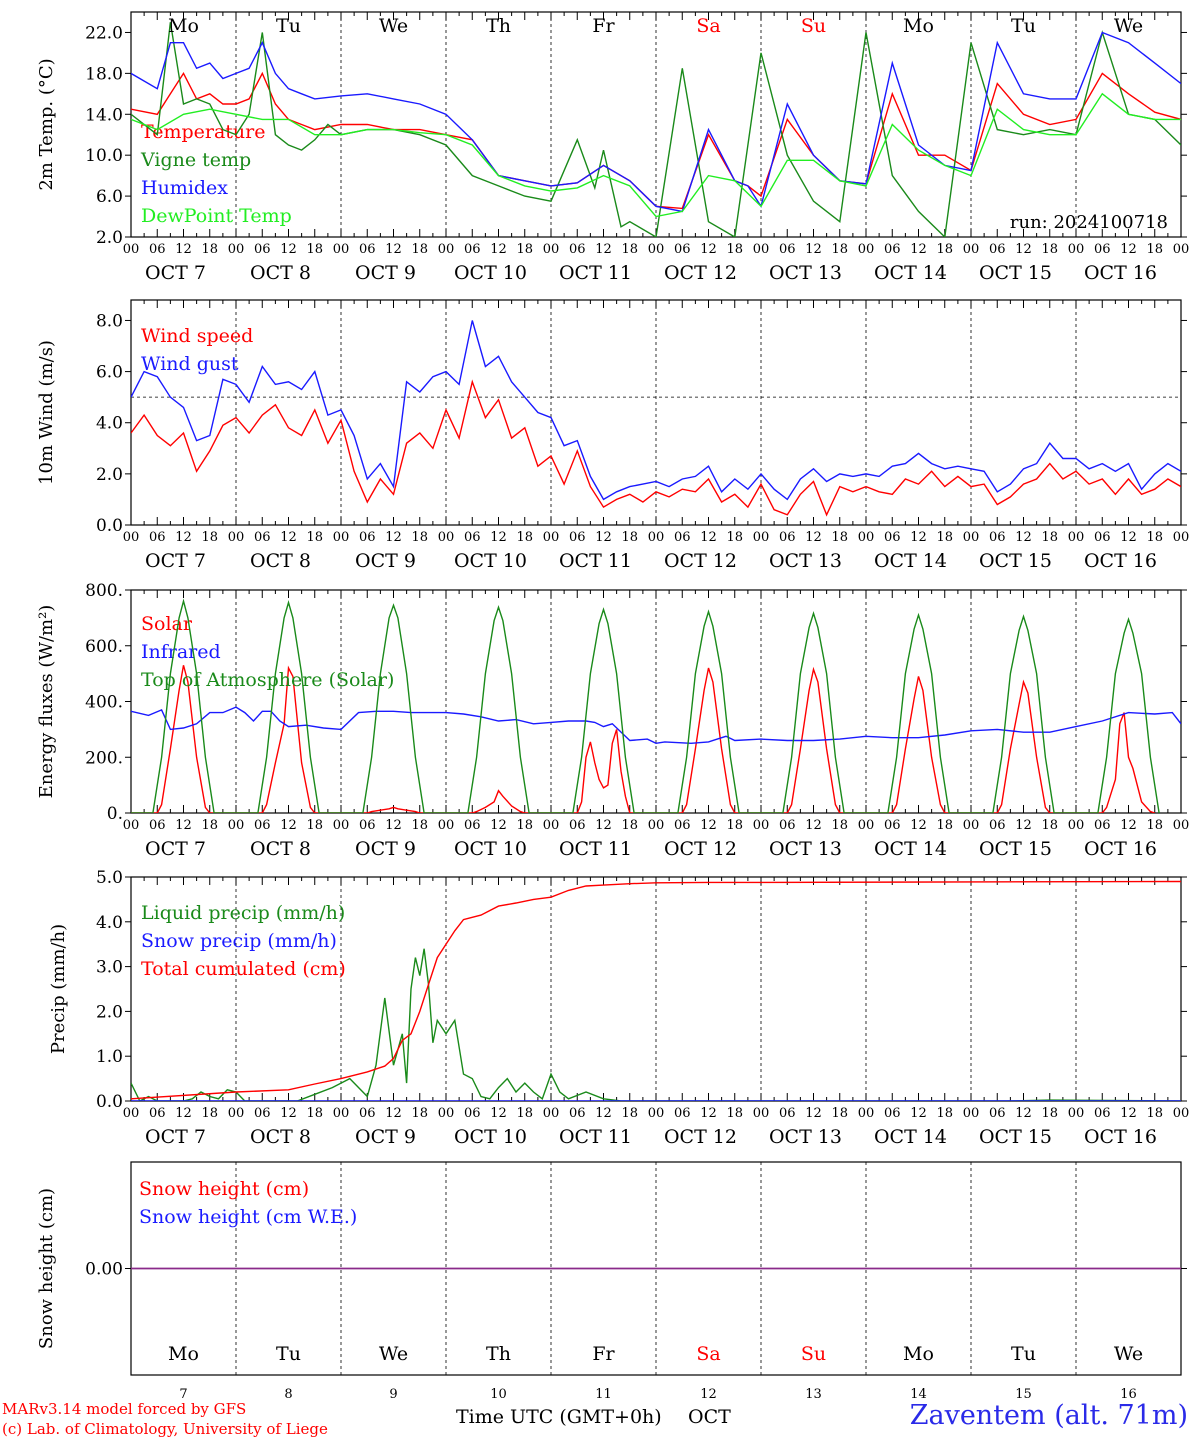 The image size is (1194, 1440). I want to click on y-tick-label: 2.0, so click(109, 1012).